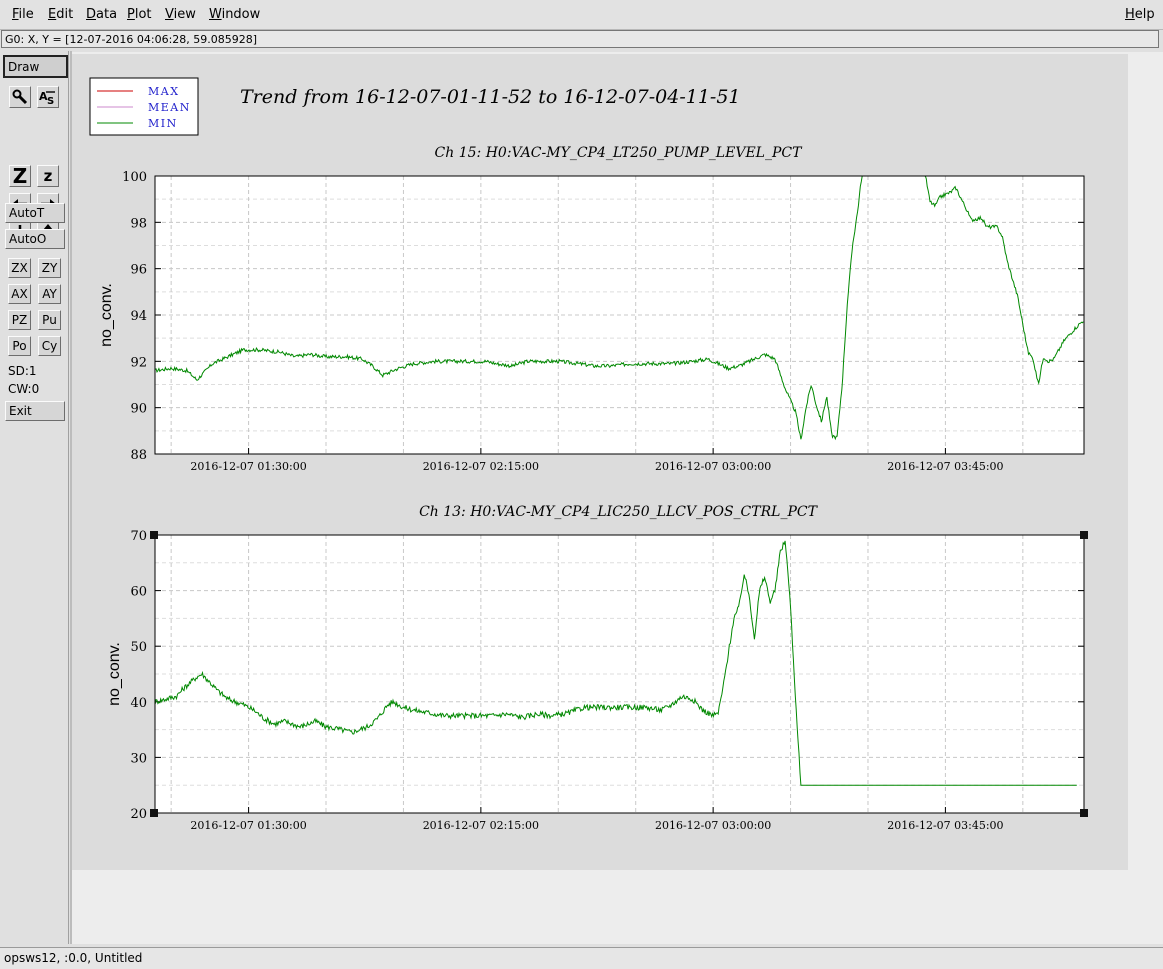 The image size is (1163, 969). Describe the element at coordinates (184, 14) in the screenshot. I see `menu-view-rest: iew` at that location.